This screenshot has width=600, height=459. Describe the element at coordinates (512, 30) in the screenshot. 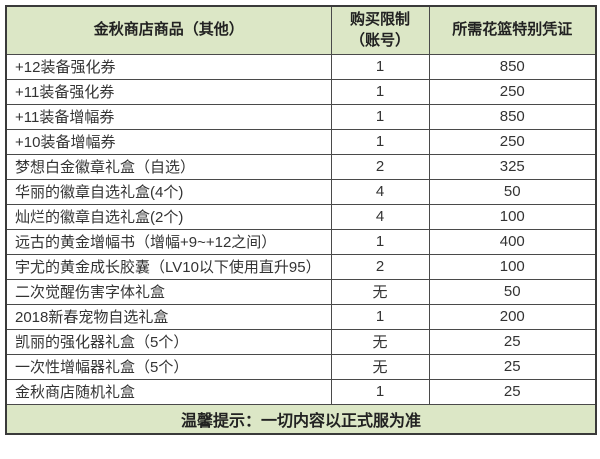

I see `column-header-cost: 所需花篮特别凭证` at that location.